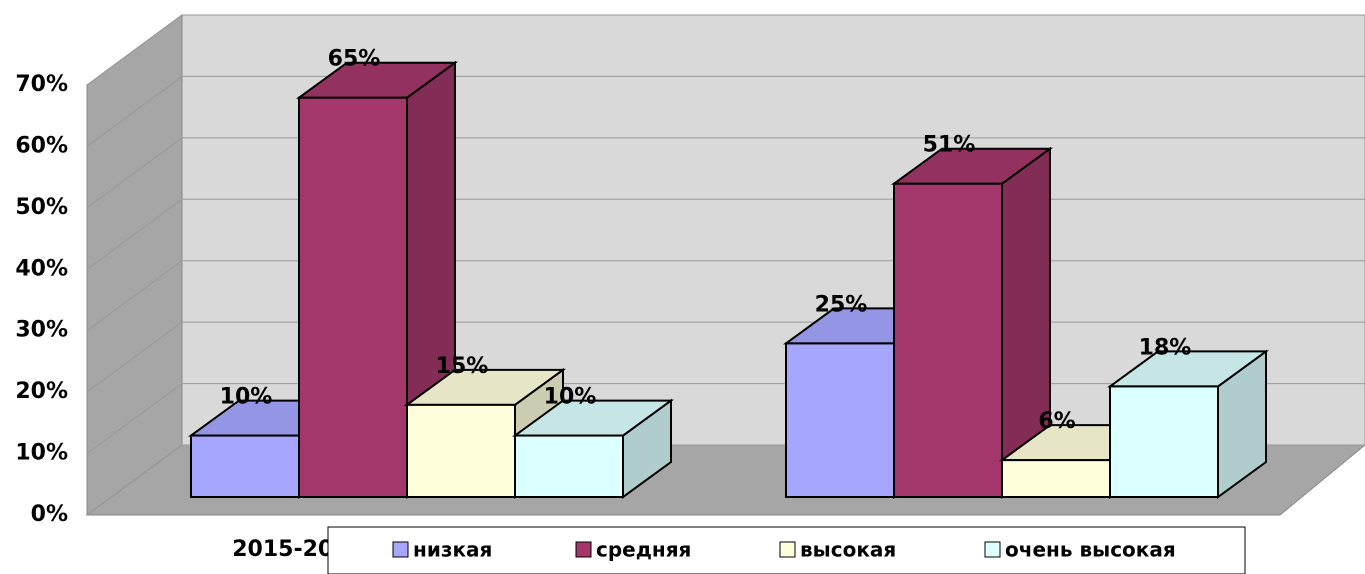 This screenshot has width=1365, height=574. Describe the element at coordinates (41, 330) in the screenshot. I see `y-tick-label: 30%` at that location.